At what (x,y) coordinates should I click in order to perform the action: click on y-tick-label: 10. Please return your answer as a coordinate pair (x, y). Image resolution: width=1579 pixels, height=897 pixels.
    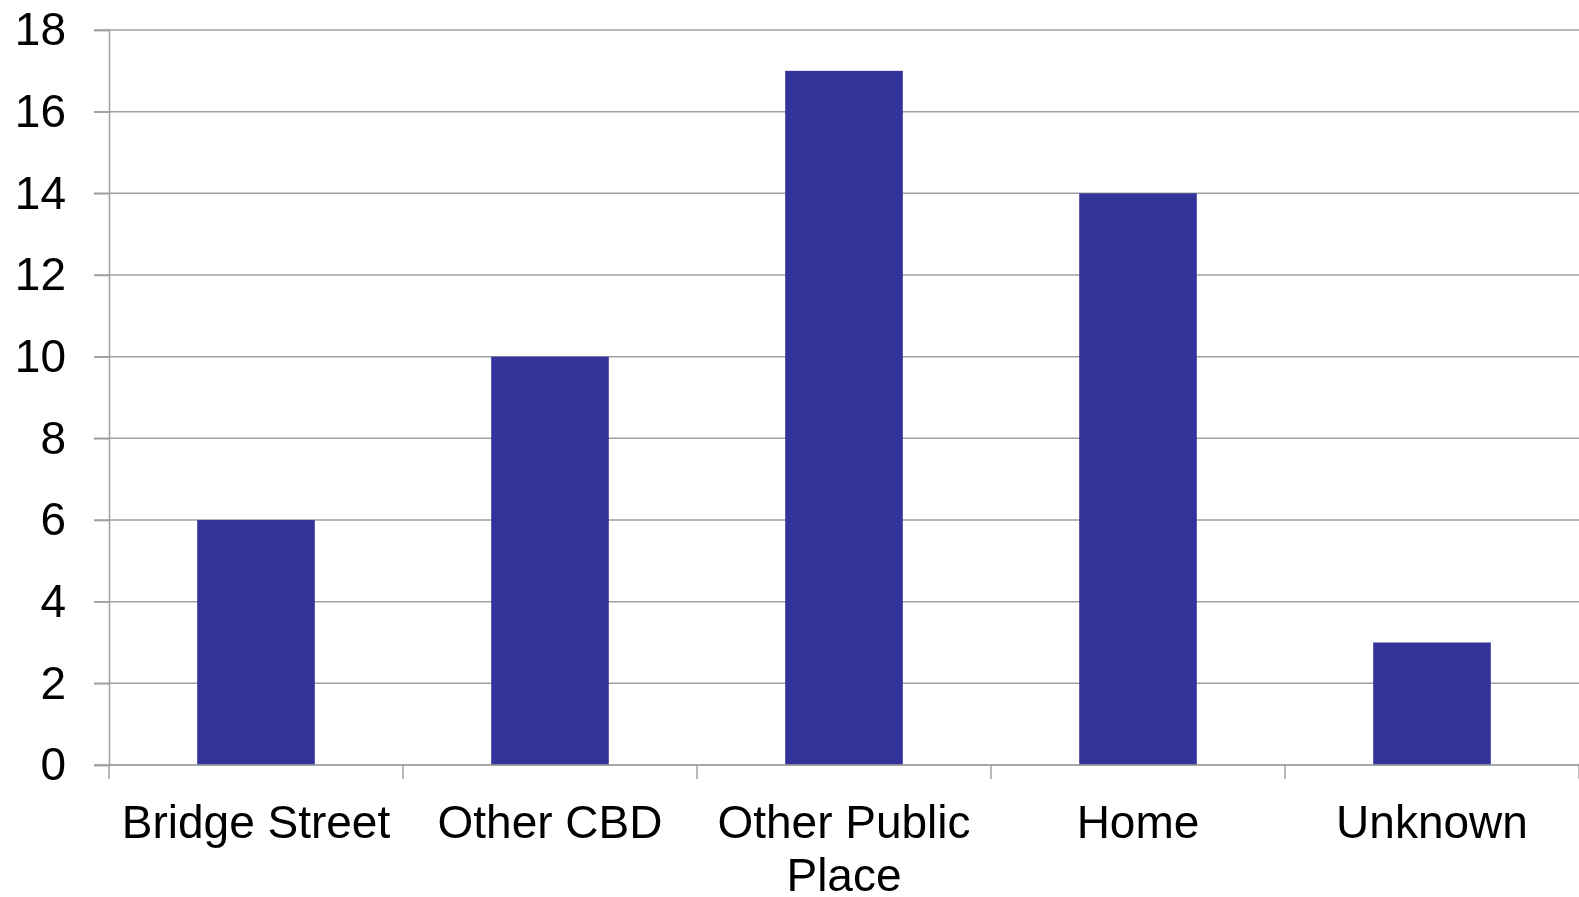
    Looking at the image, I should click on (40, 355).